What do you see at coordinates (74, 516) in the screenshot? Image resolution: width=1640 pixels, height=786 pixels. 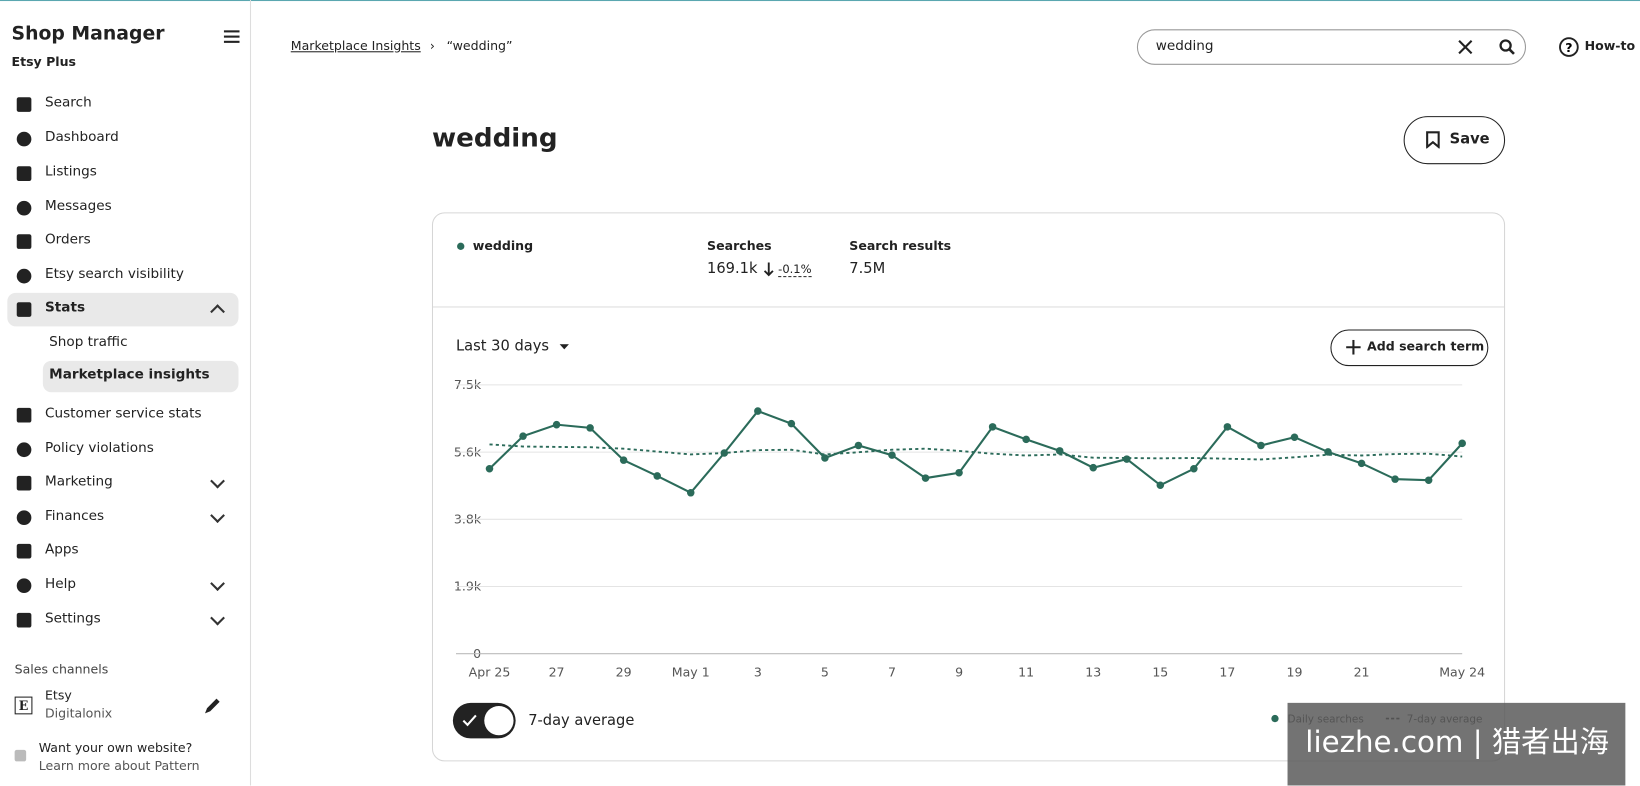 I see `nav-item: Finances` at bounding box center [74, 516].